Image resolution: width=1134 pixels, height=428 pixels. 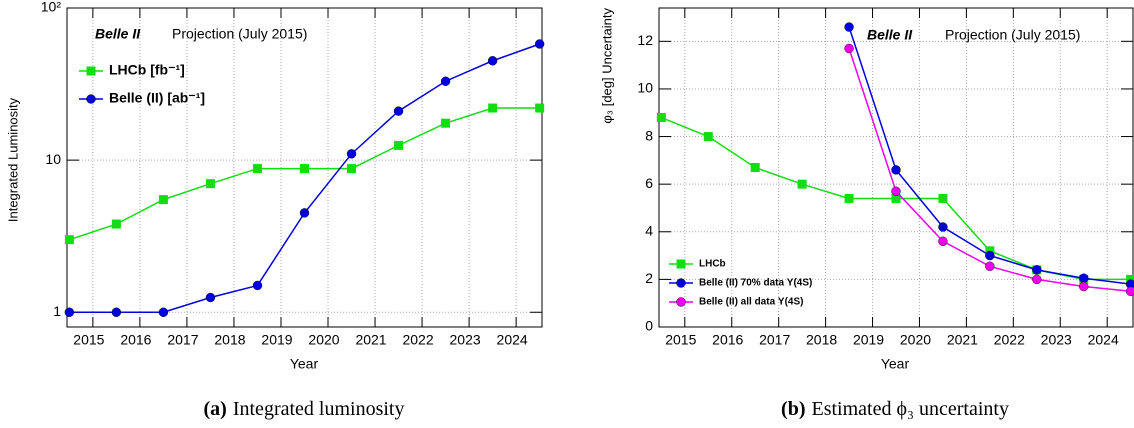 What do you see at coordinates (12, 159) in the screenshot?
I see `y-axis-label: Integrated Luminosity` at bounding box center [12, 159].